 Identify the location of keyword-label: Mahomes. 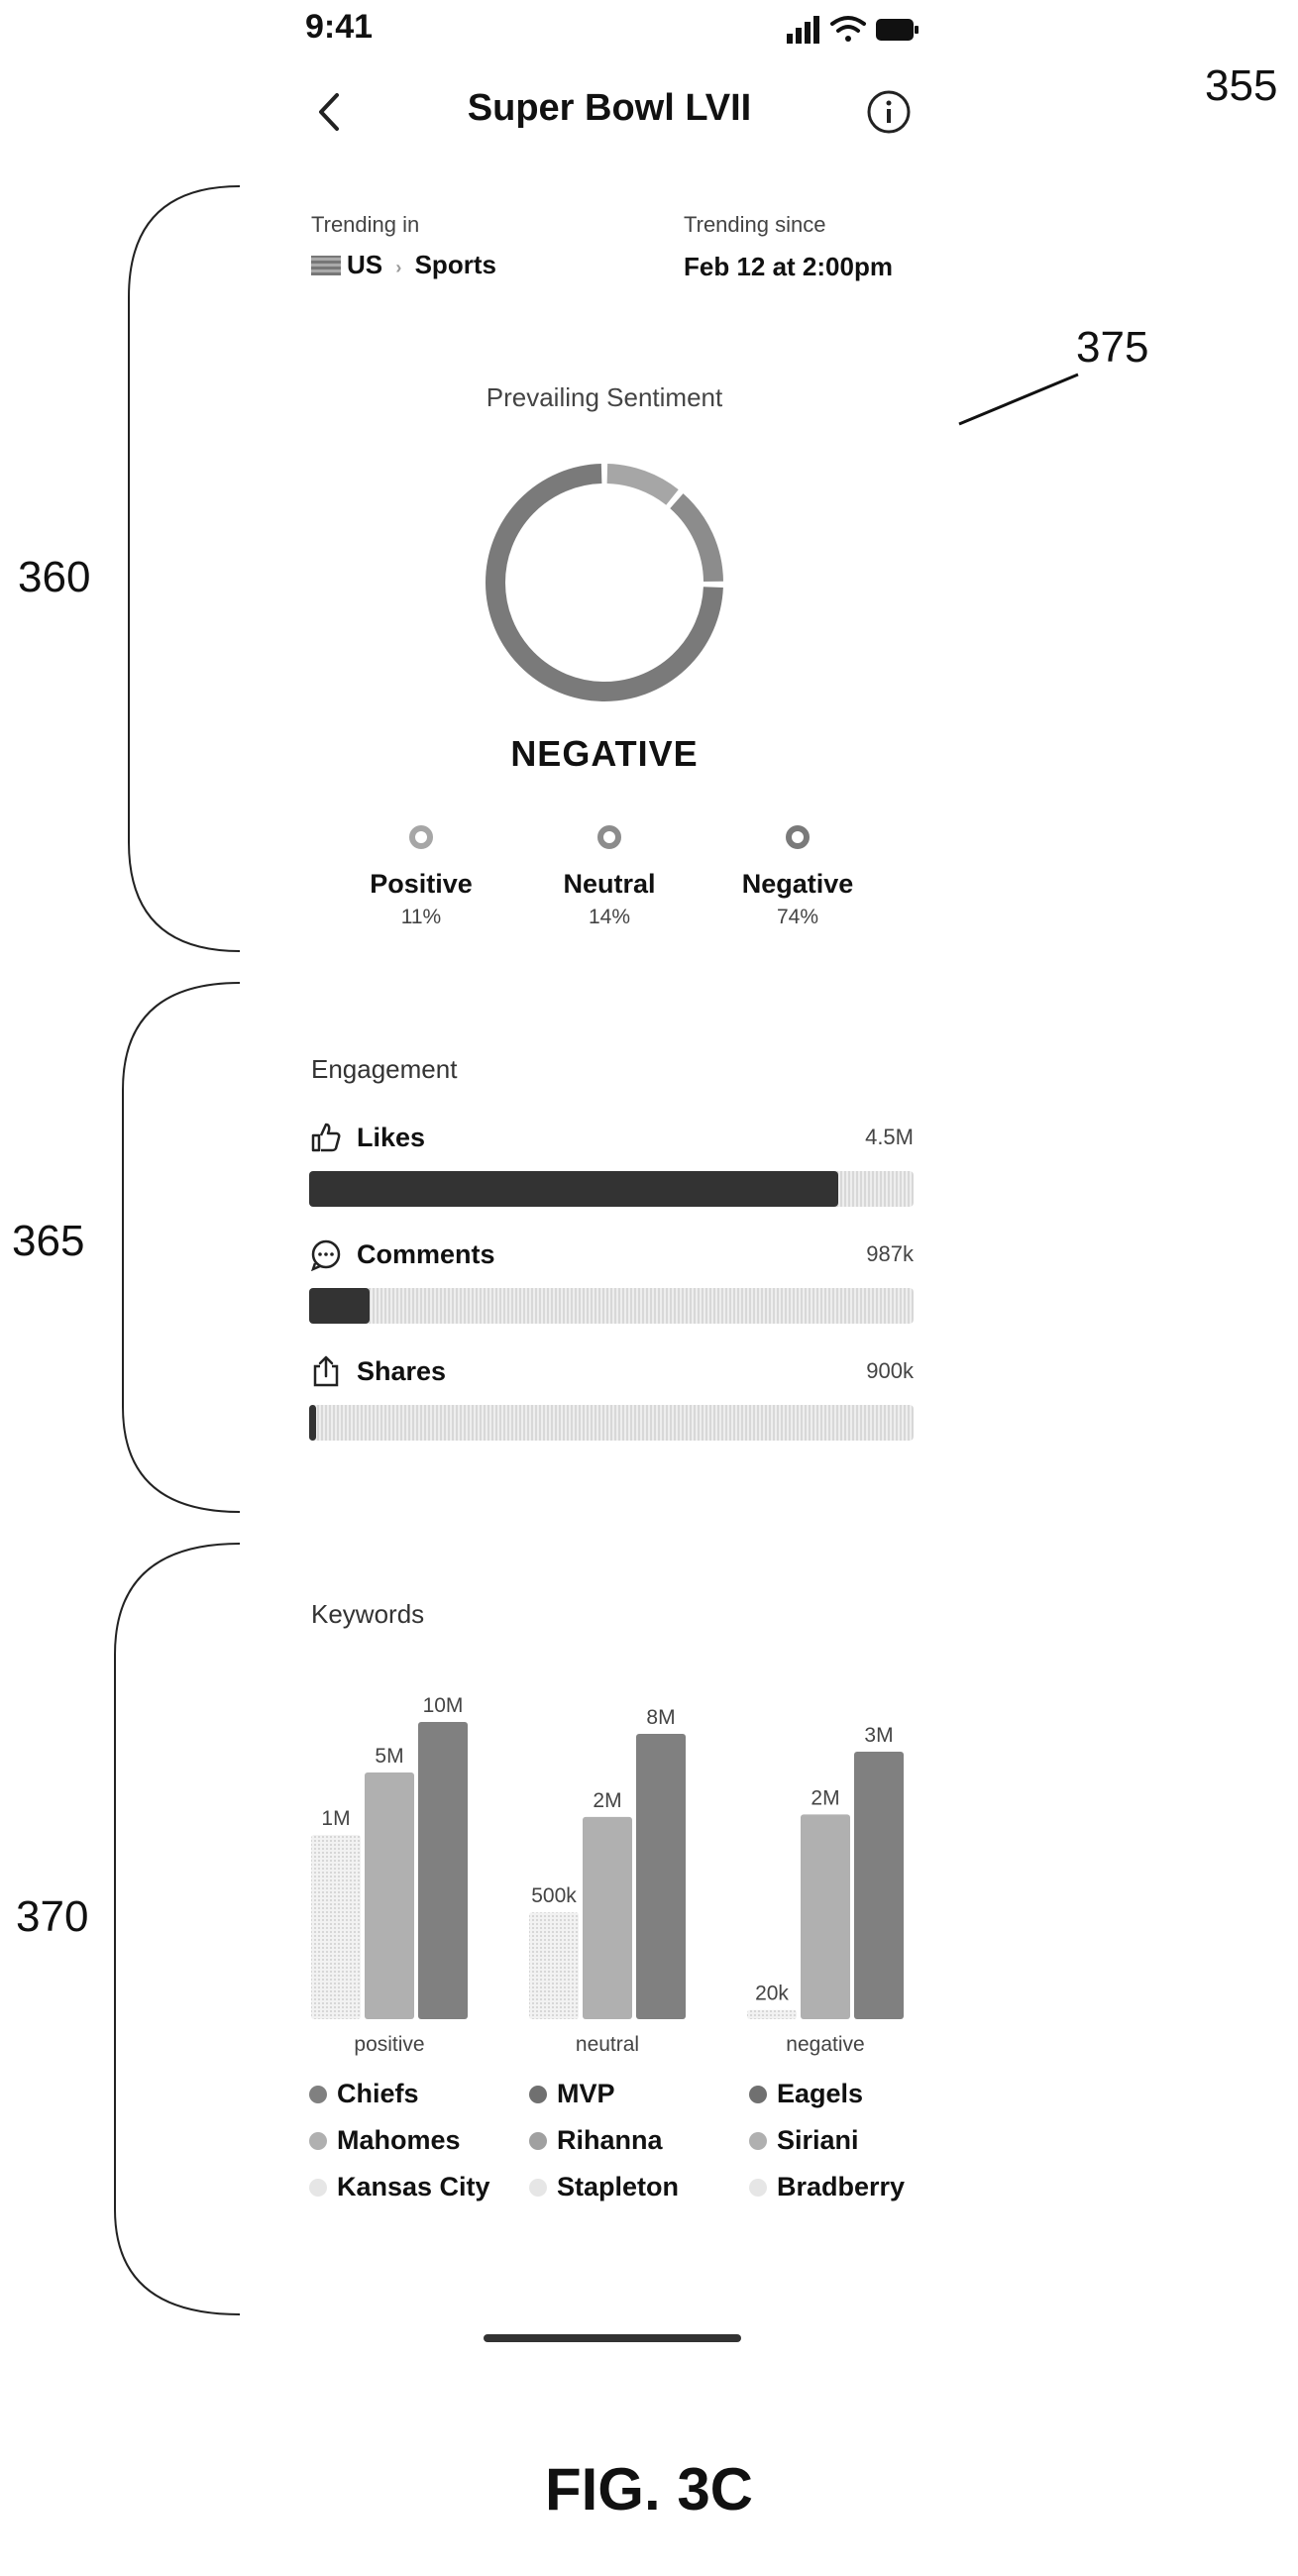
(399, 2140).